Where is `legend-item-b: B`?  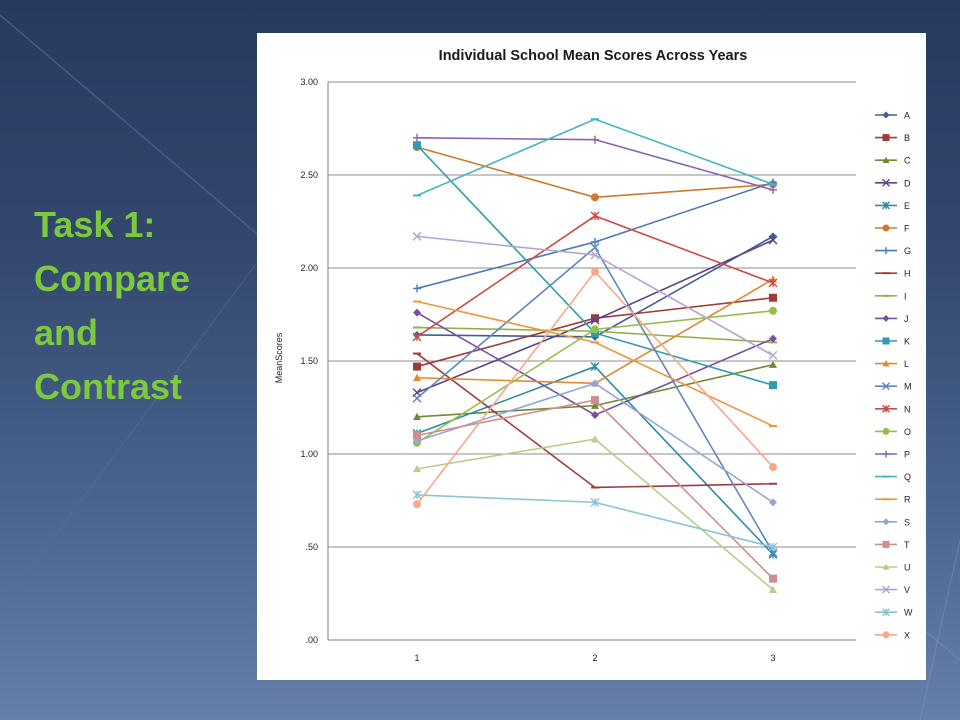 legend-item-b: B is located at coordinates (892, 138).